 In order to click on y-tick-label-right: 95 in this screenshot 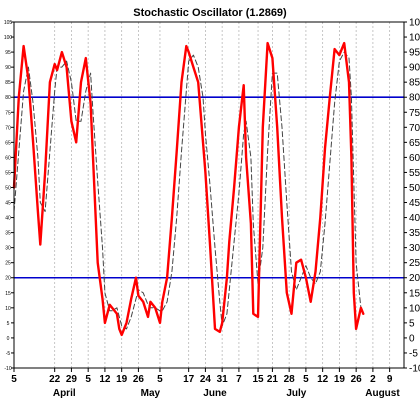, I will do `click(414, 53)`.